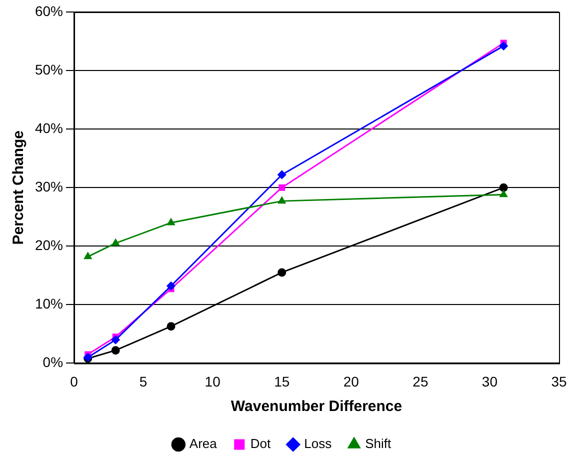 The height and width of the screenshot is (461, 579). What do you see at coordinates (49, 69) in the screenshot?
I see `y-tick-label: 50%` at bounding box center [49, 69].